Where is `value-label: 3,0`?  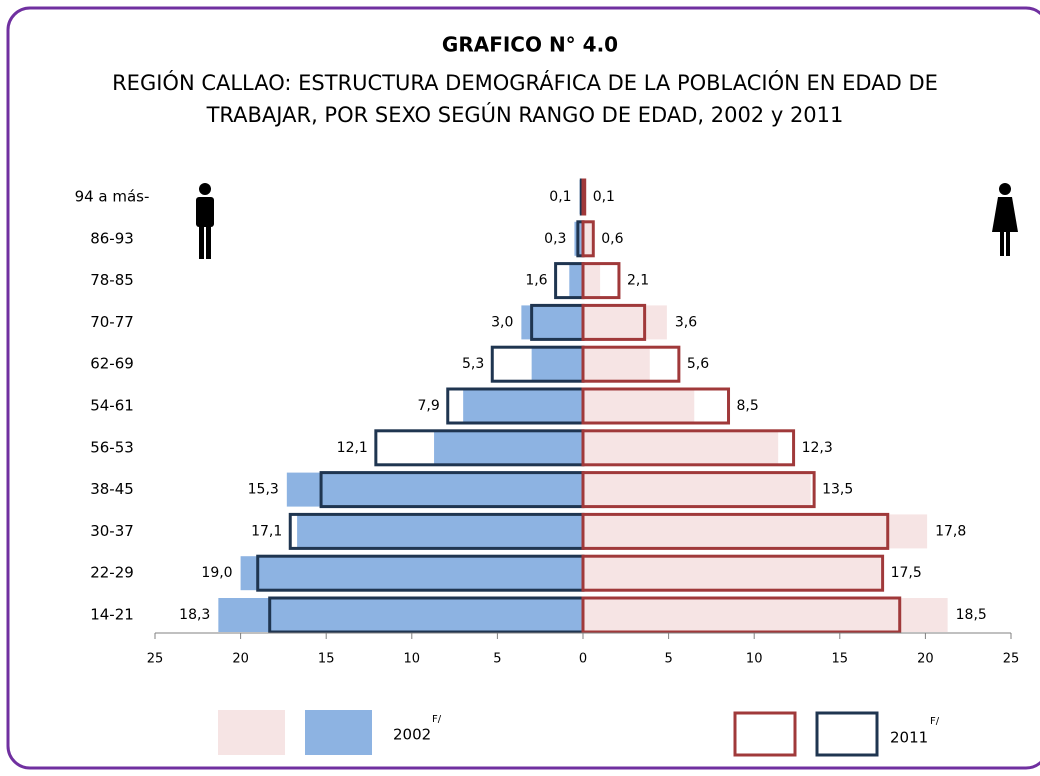
value-label: 3,0 is located at coordinates (502, 322).